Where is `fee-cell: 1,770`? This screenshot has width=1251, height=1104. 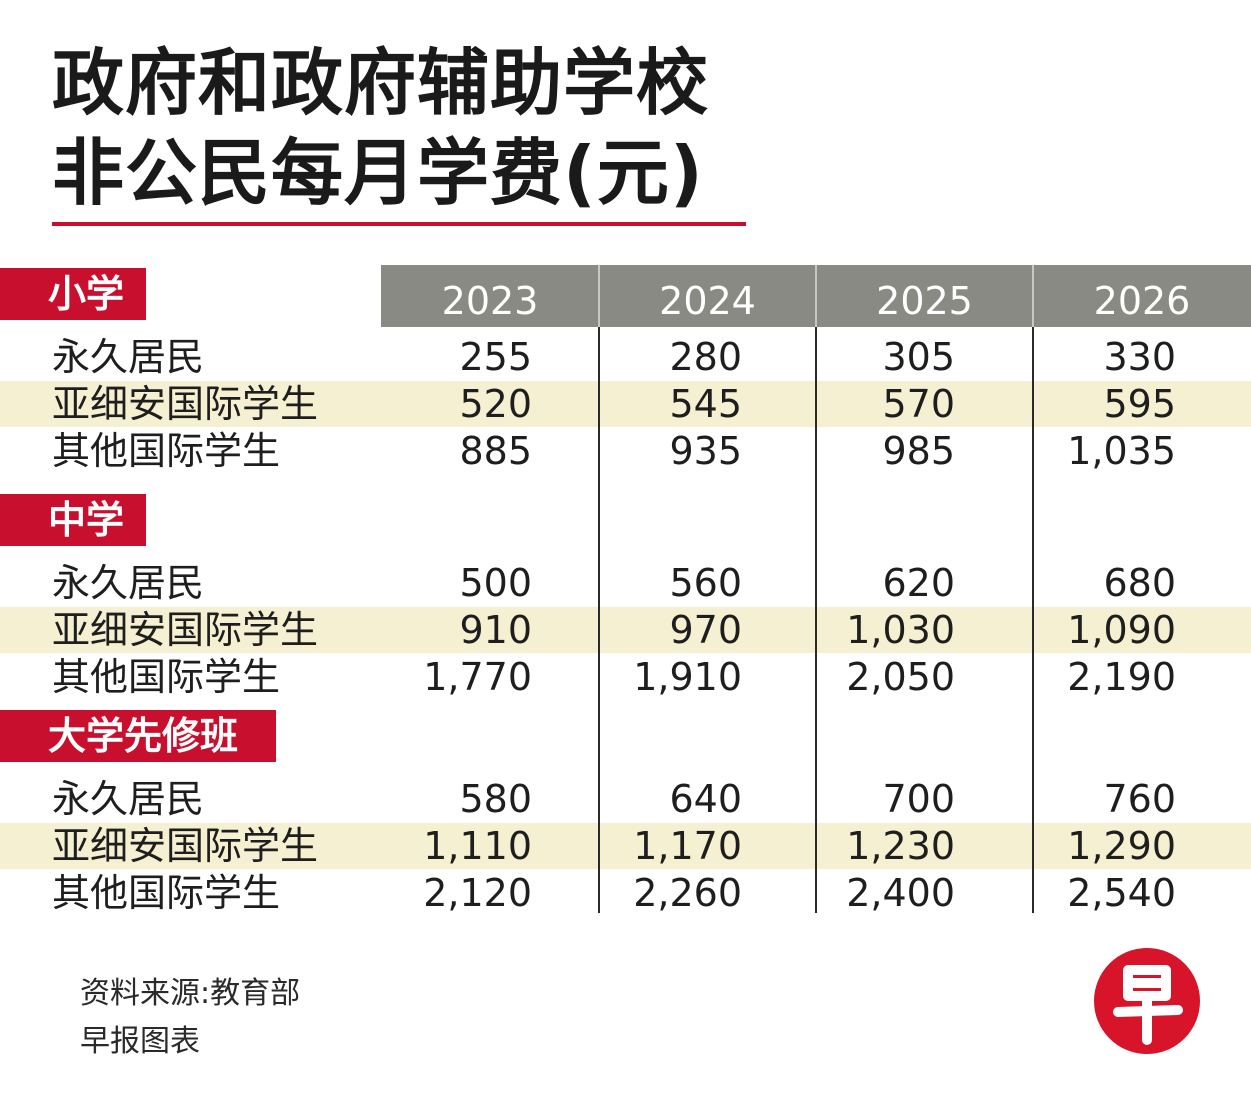
fee-cell: 1,770 is located at coordinates (477, 677).